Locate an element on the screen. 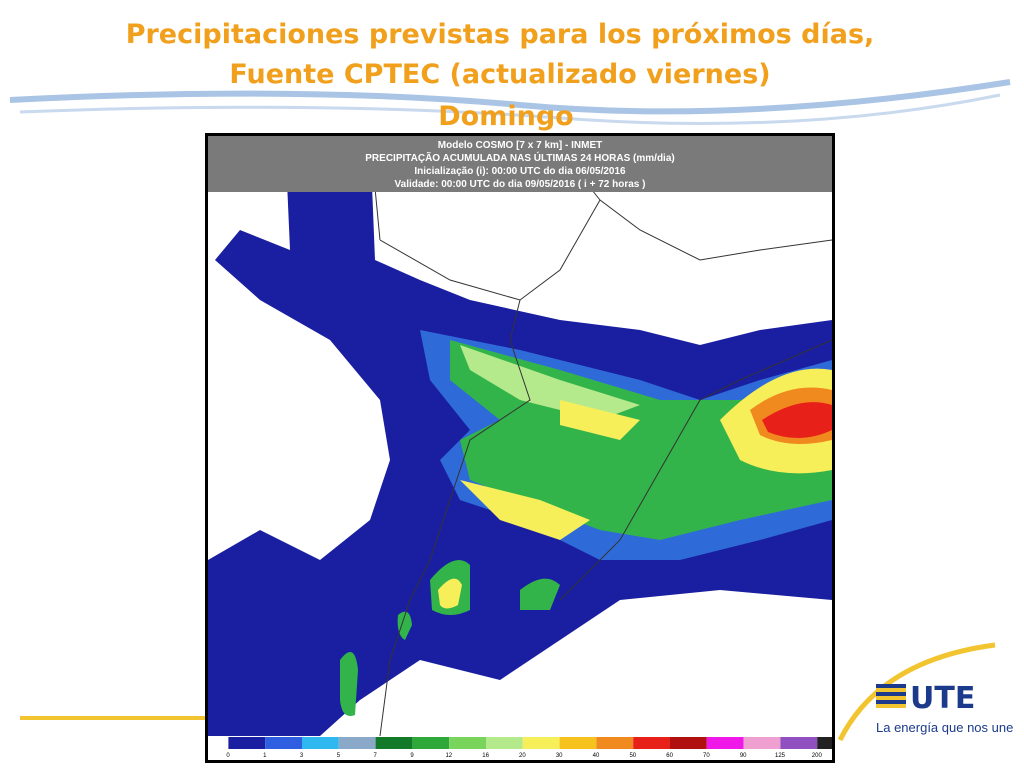 This screenshot has height=772, width=1024. legend: 0 1 3 5 7 9 12 16 20 30 40 50 60 70 90 125 200 is located at coordinates (520, 748).